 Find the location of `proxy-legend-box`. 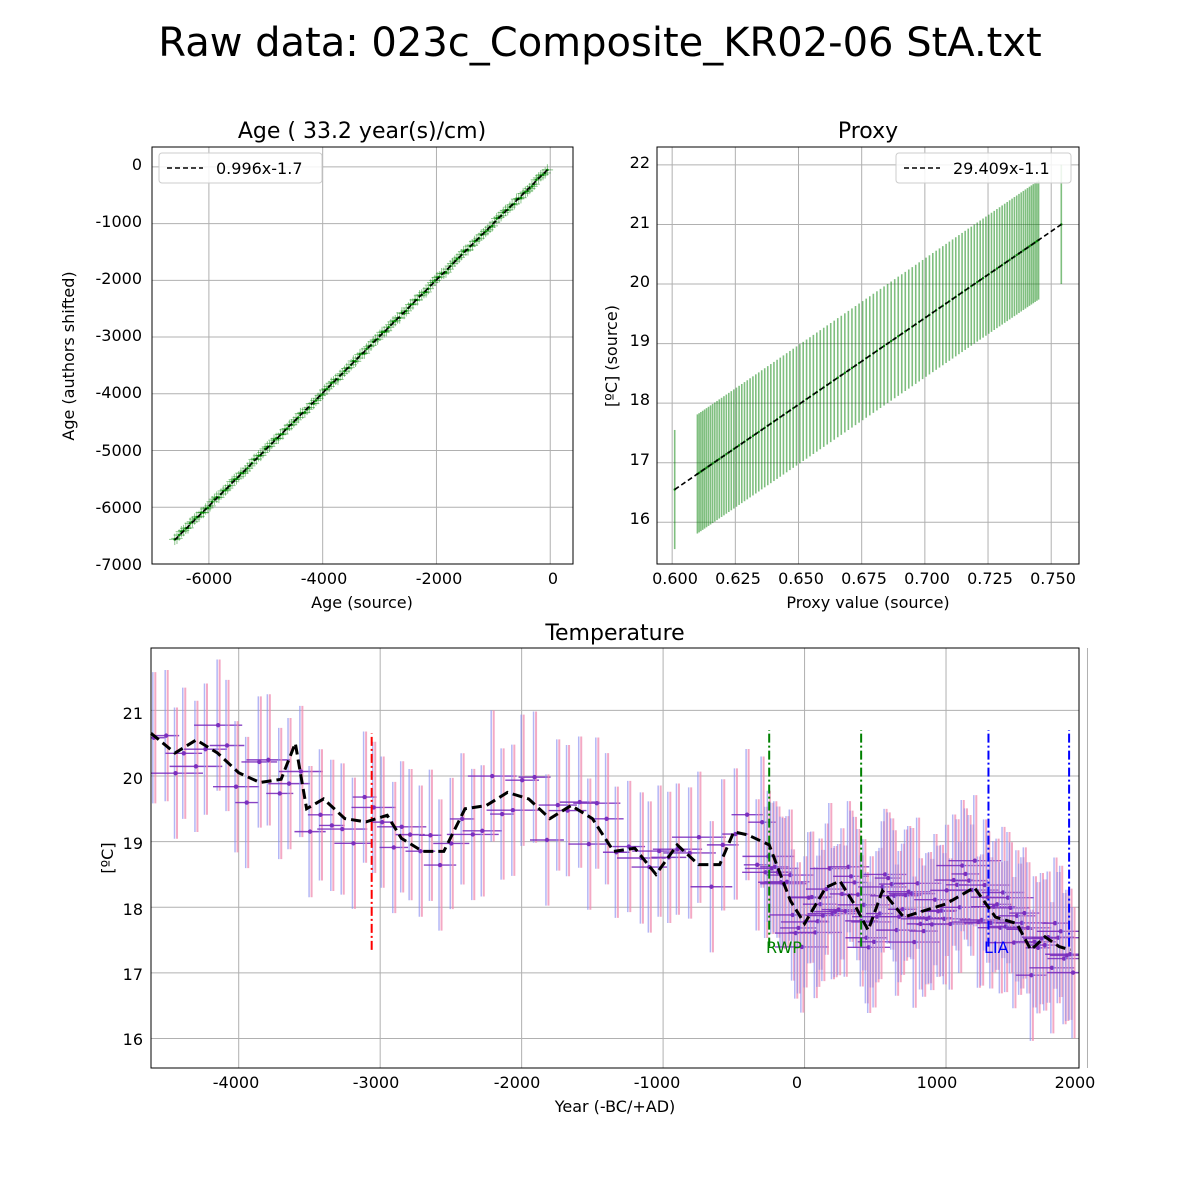

proxy-legend-box is located at coordinates (983, 168).